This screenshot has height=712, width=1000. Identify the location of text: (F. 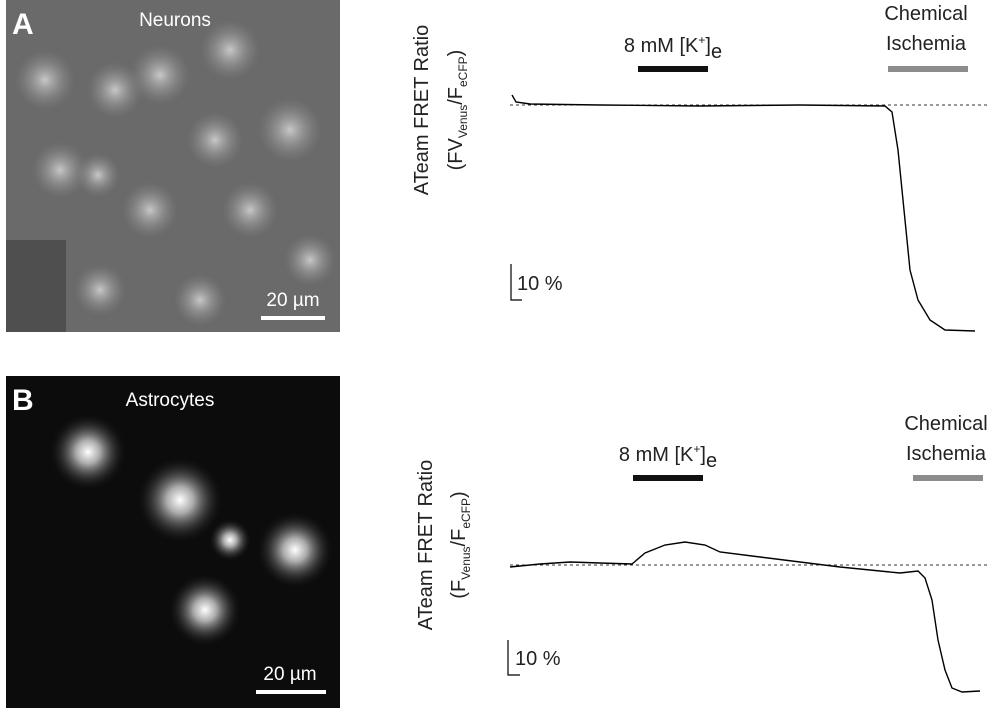
(459, 589).